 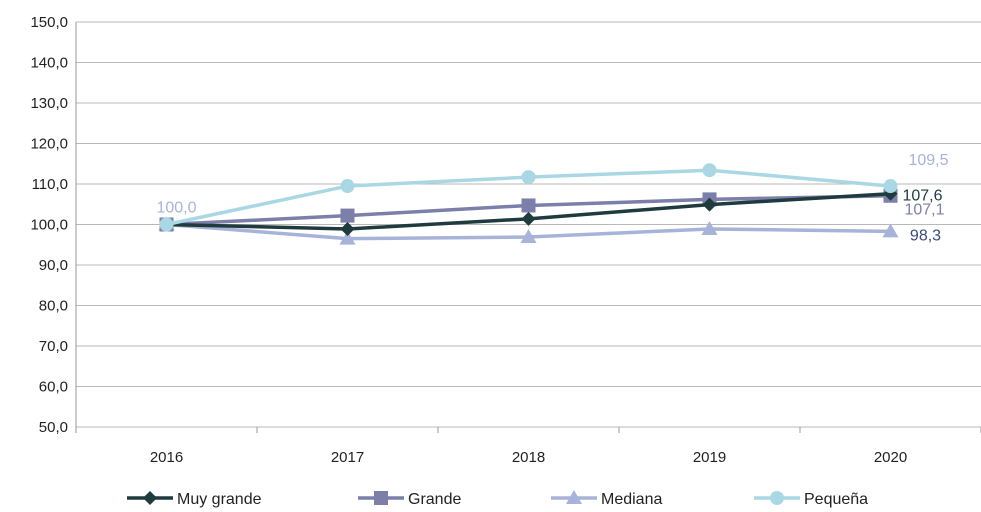 What do you see at coordinates (50, 184) in the screenshot?
I see `y-tick-label: 110,0` at bounding box center [50, 184].